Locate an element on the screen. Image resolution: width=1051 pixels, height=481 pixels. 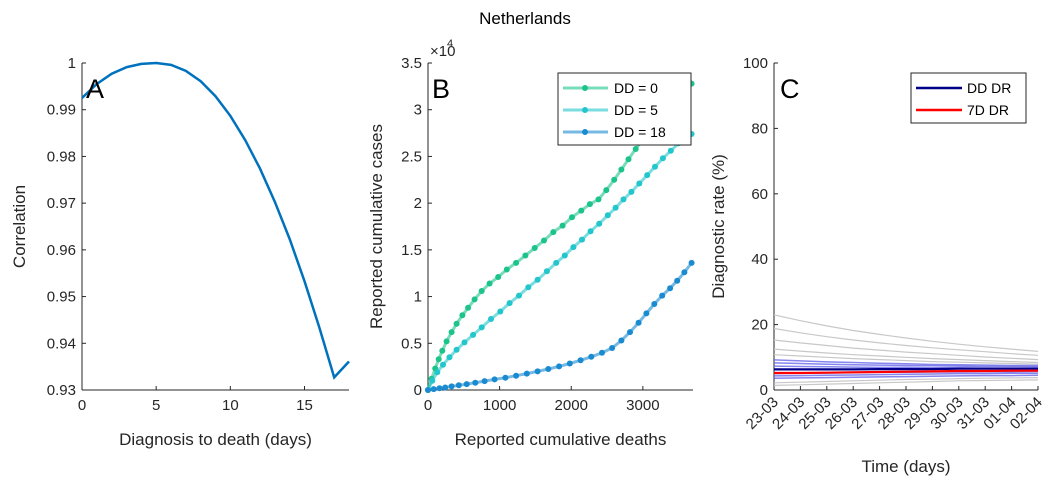
y-multiplier: ×10 is located at coordinates (442, 51).